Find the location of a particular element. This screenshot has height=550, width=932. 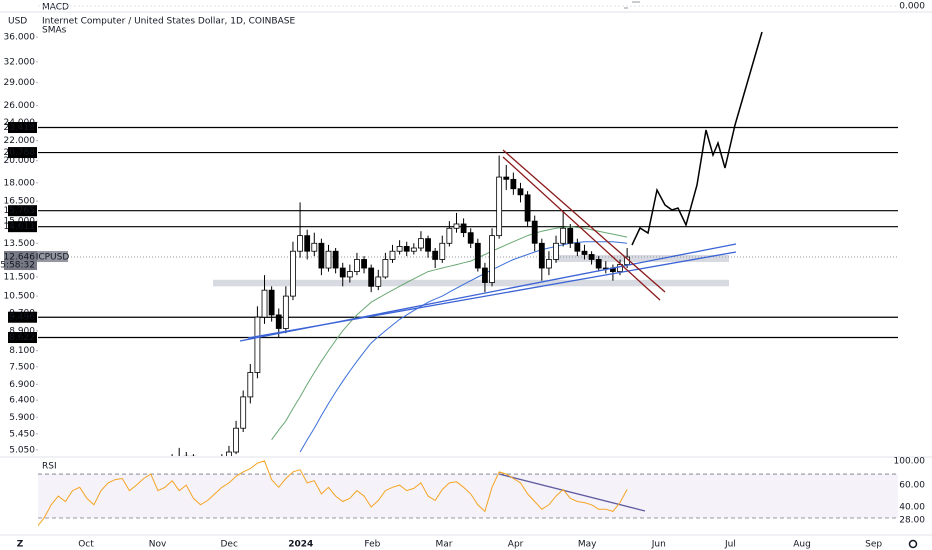

y-tick-label: 29.000 is located at coordinates (20, 83).